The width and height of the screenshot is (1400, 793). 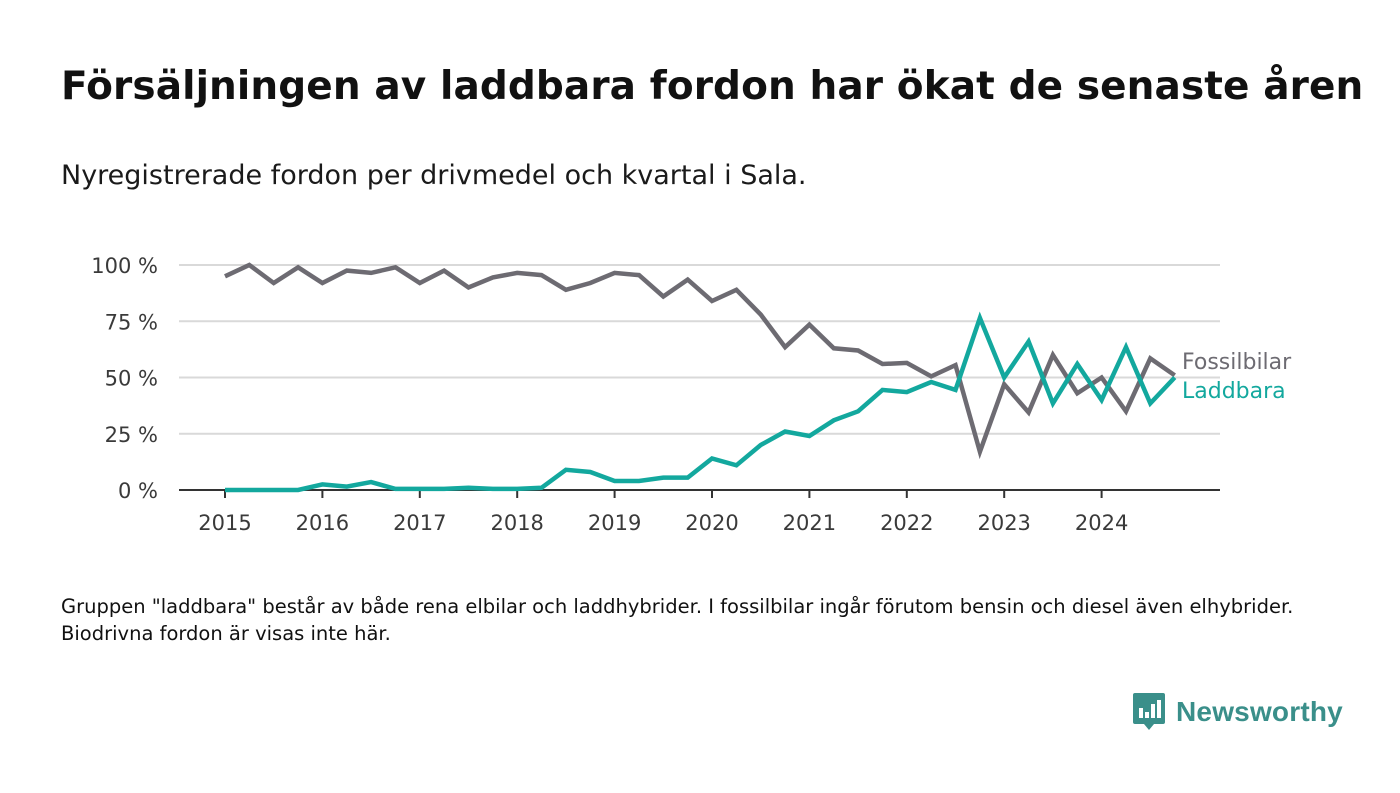 What do you see at coordinates (1237, 377) in the screenshot?
I see `series-labels: Fossilbilar Laddbara` at bounding box center [1237, 377].